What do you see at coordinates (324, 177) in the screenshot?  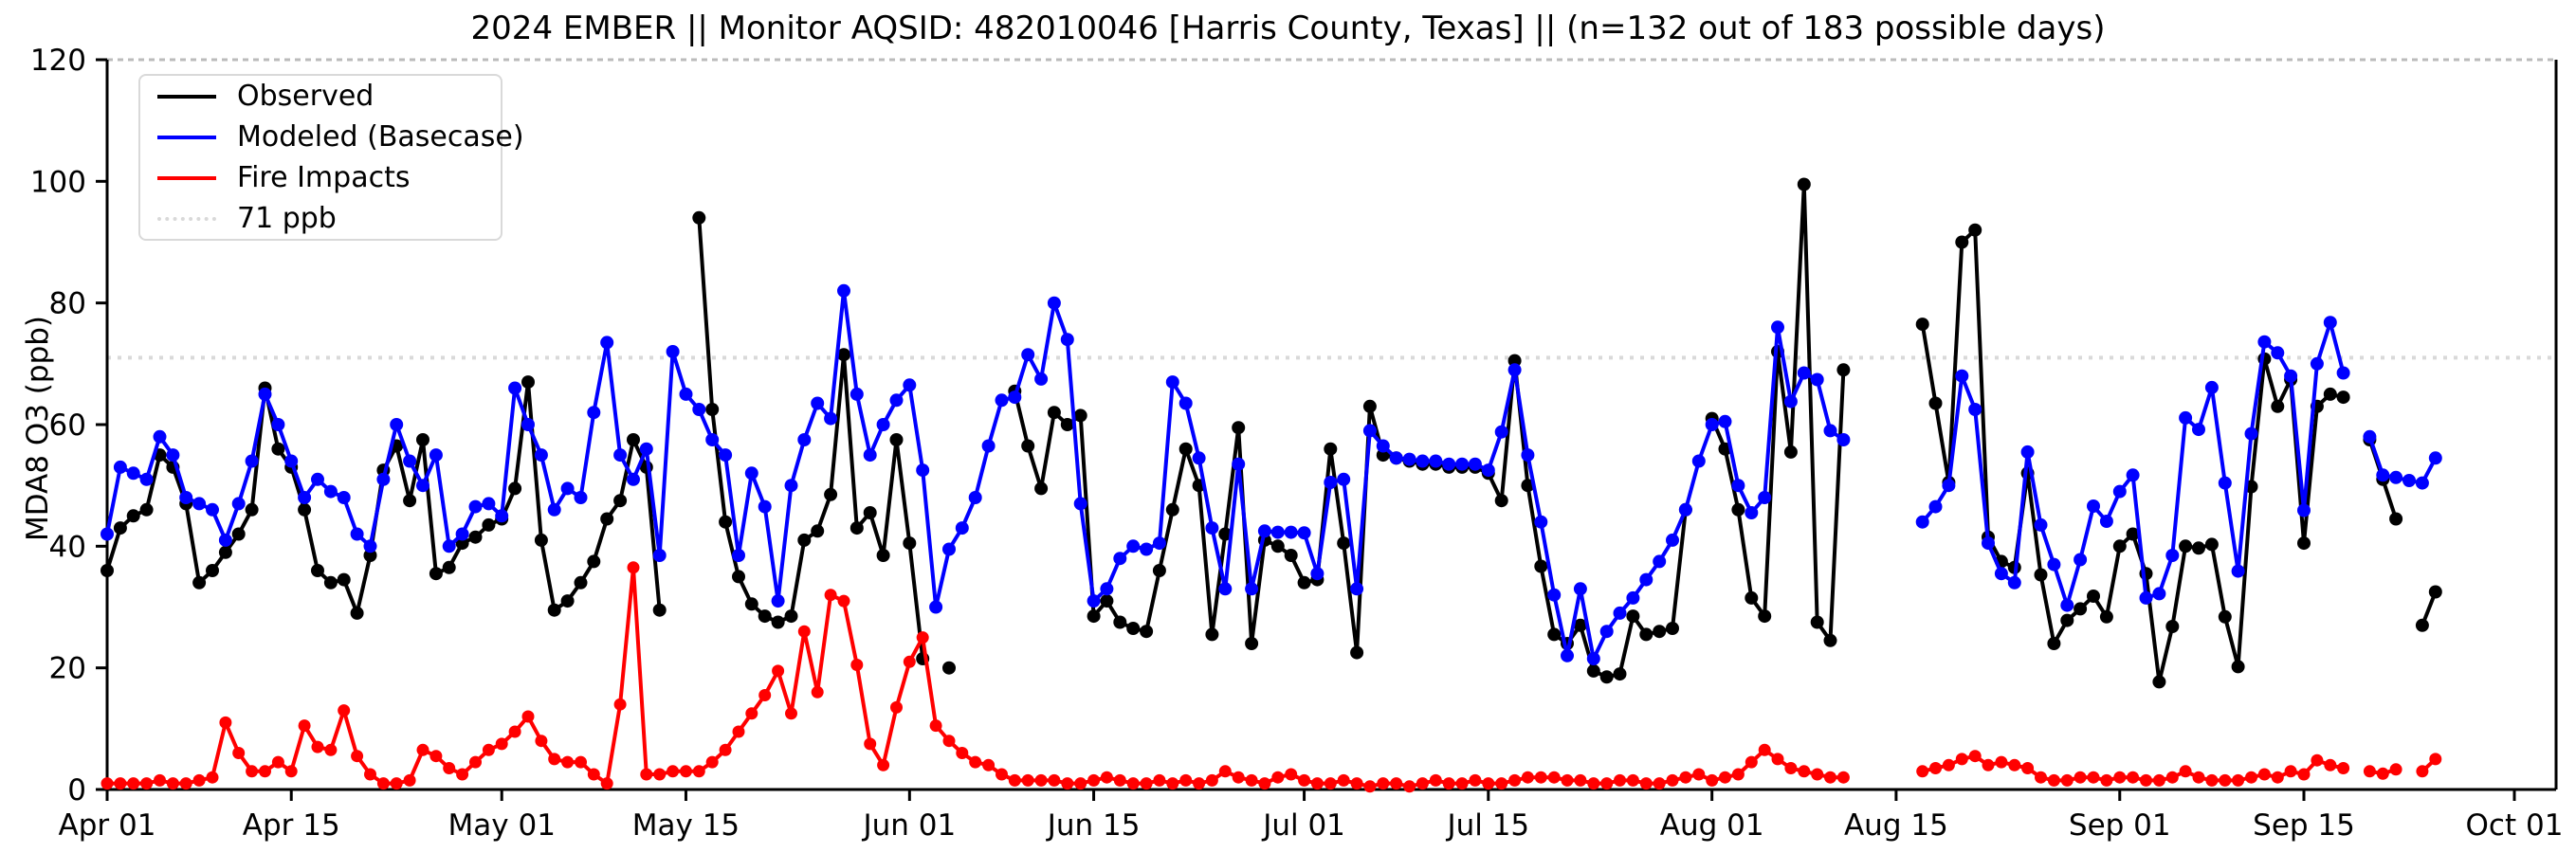 I see `legend-label-fire: Fire Impacts` at bounding box center [324, 177].